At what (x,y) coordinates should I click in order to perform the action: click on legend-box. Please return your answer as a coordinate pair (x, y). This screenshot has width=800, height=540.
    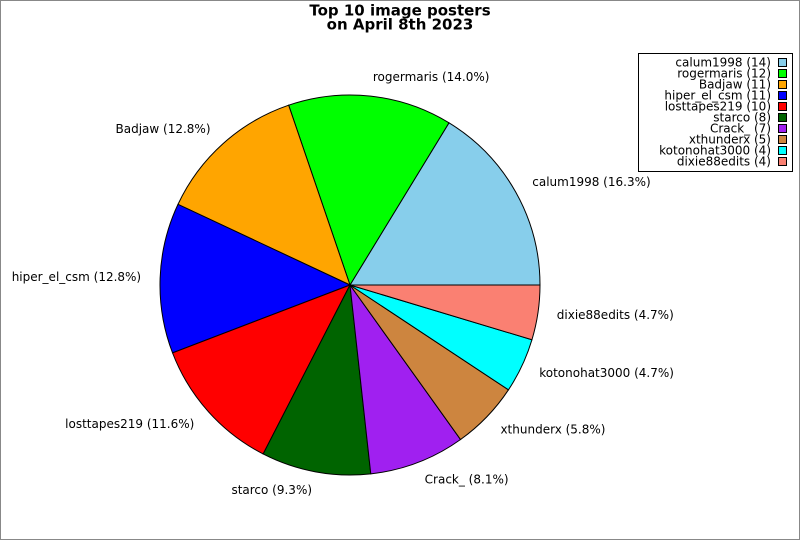
    Looking at the image, I should click on (715, 112).